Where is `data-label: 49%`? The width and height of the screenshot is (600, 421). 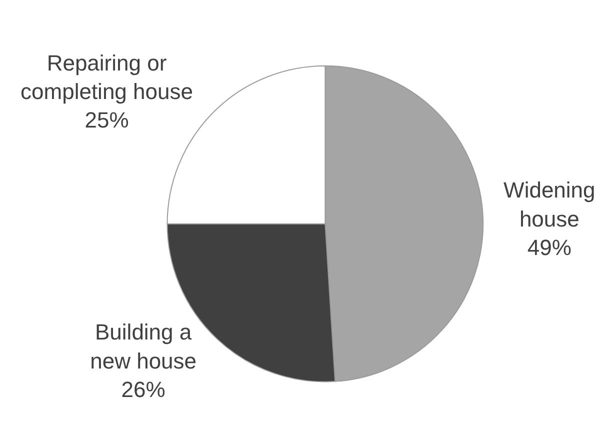
data-label: 49% is located at coordinates (549, 247).